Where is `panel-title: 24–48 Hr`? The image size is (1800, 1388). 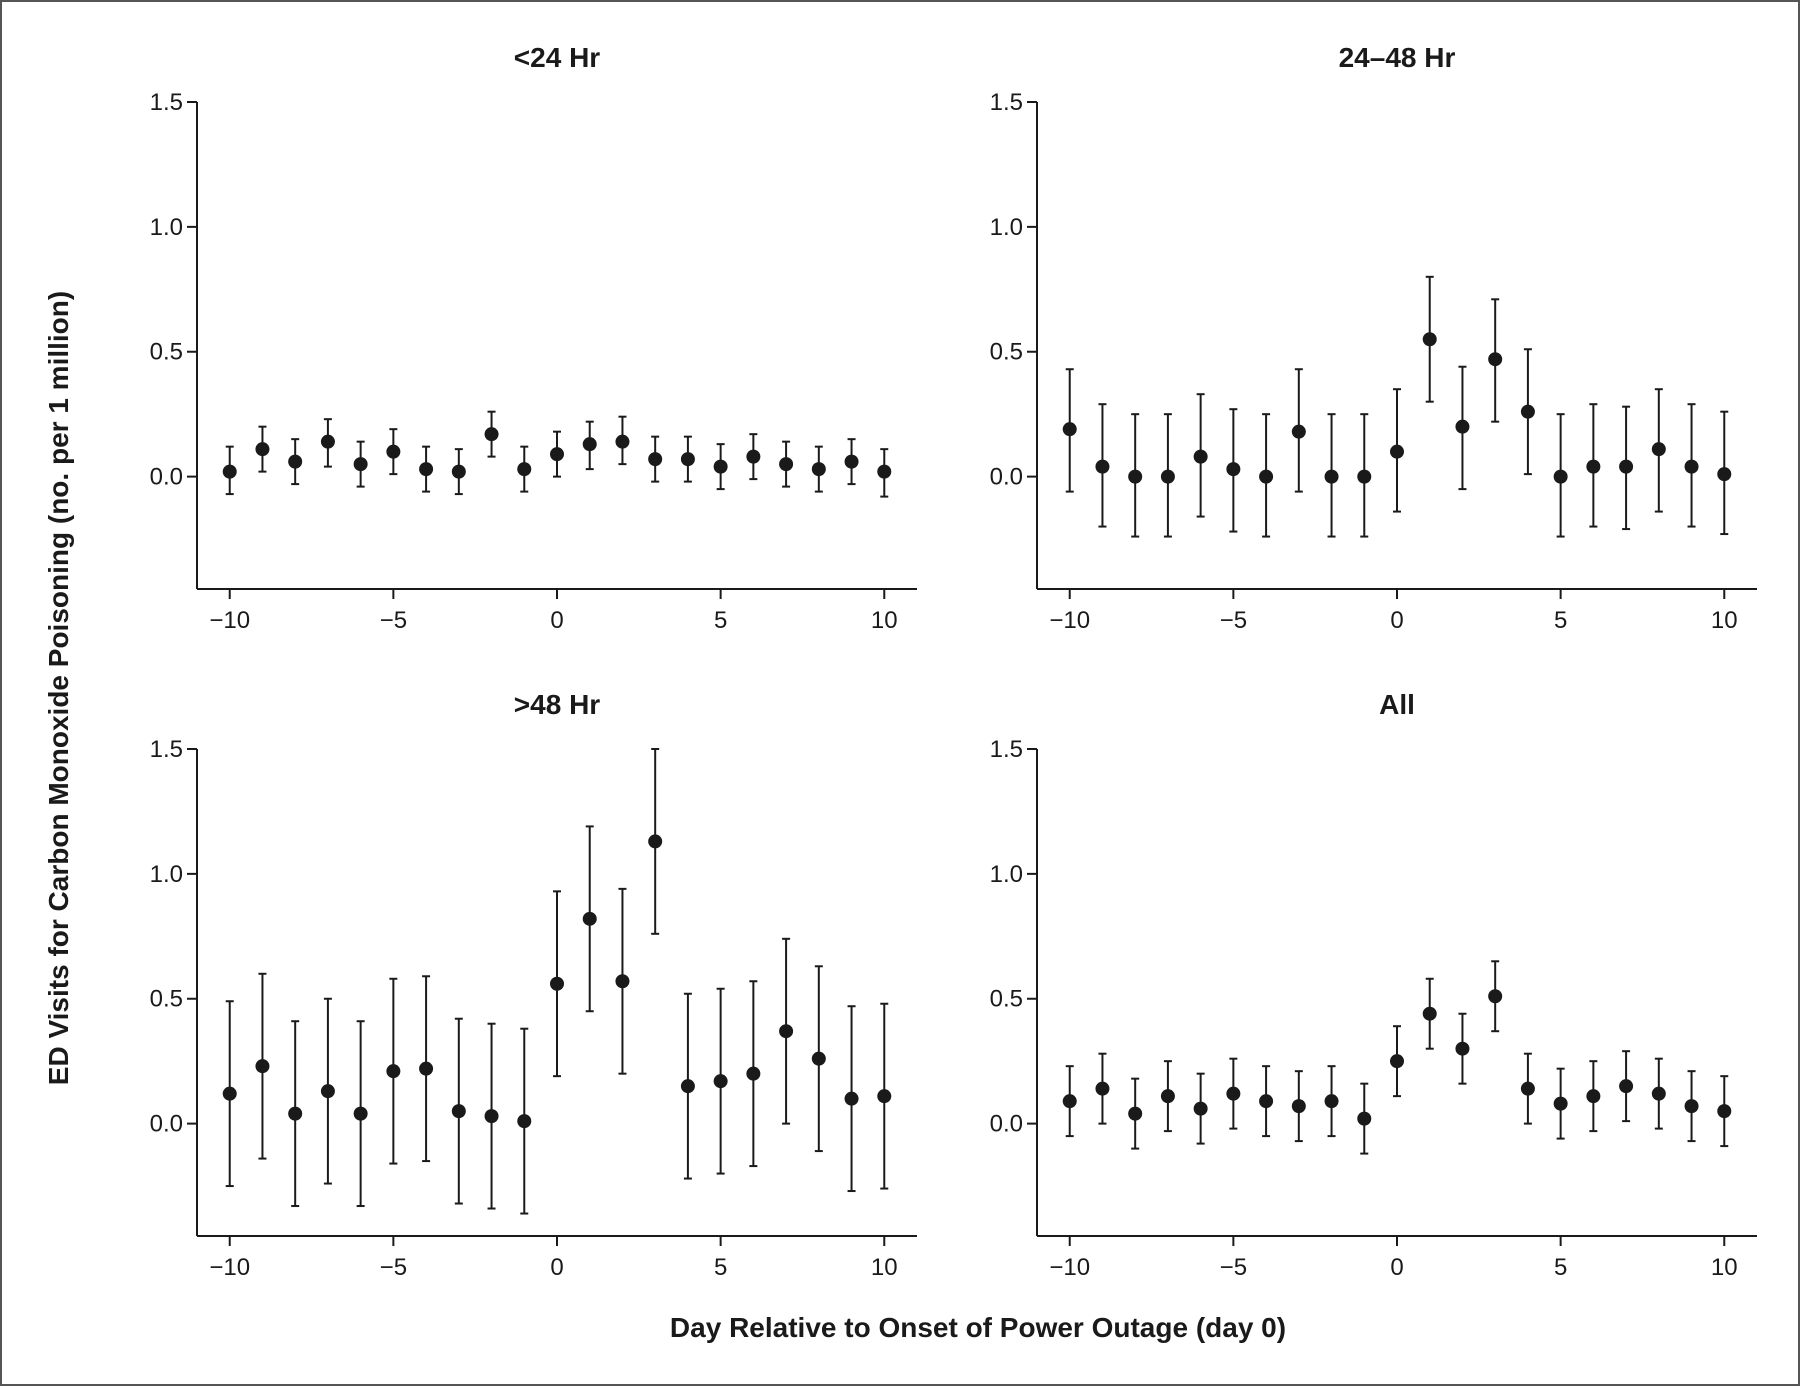 panel-title: 24–48 Hr is located at coordinates (1397, 57).